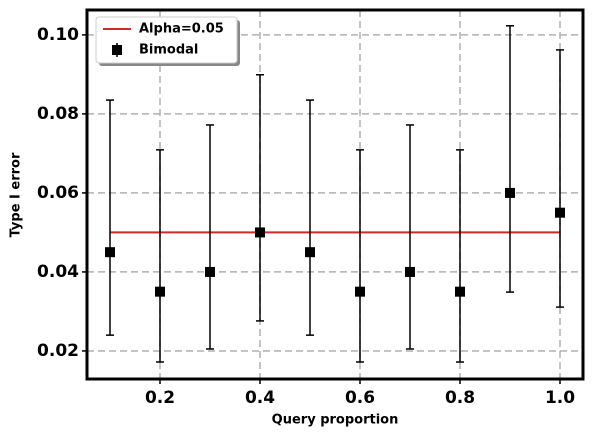 This screenshot has width=593, height=437. Describe the element at coordinates (160, 398) in the screenshot. I see `x-tick-label: 0.2` at that location.